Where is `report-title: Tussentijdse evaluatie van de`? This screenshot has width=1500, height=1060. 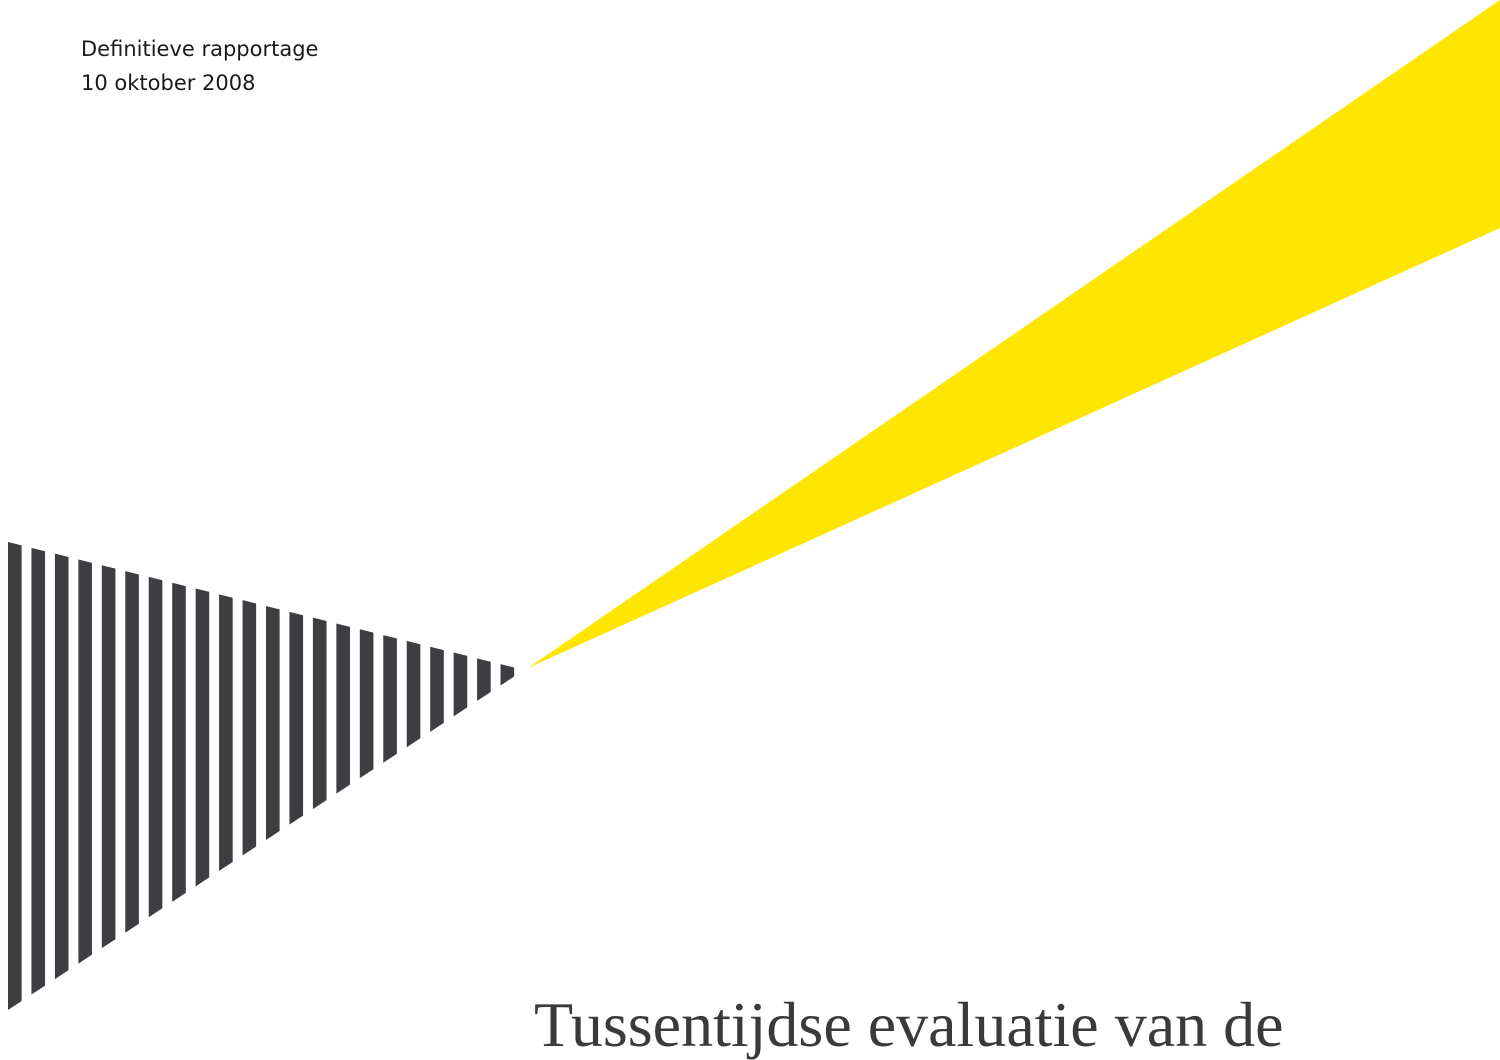 report-title: Tussentijdse evaluatie van de is located at coordinates (909, 1024).